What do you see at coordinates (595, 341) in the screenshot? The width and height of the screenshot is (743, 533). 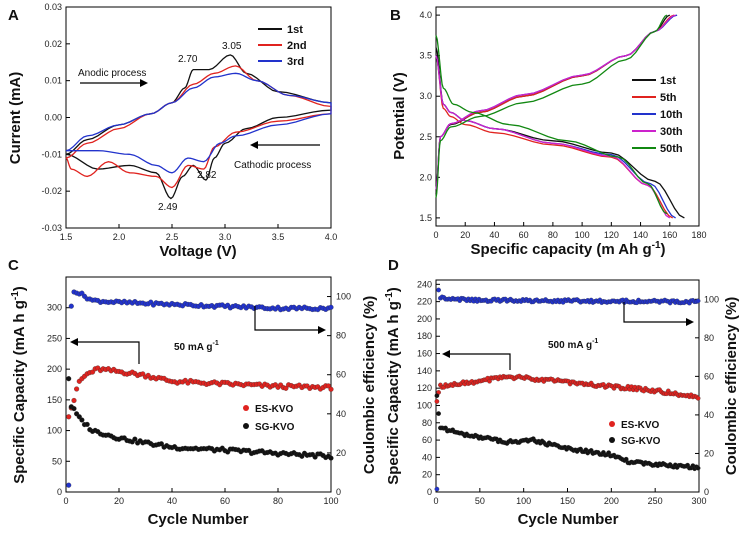 I see `current-density-d-sup: -1` at bounding box center [595, 341].